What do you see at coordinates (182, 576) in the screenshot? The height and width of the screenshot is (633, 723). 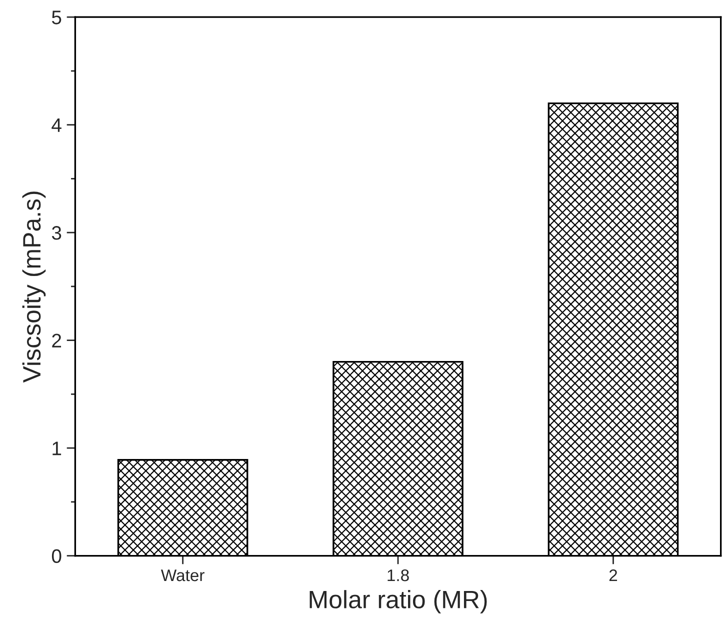 I see `x-tick-label: Water` at bounding box center [182, 576].